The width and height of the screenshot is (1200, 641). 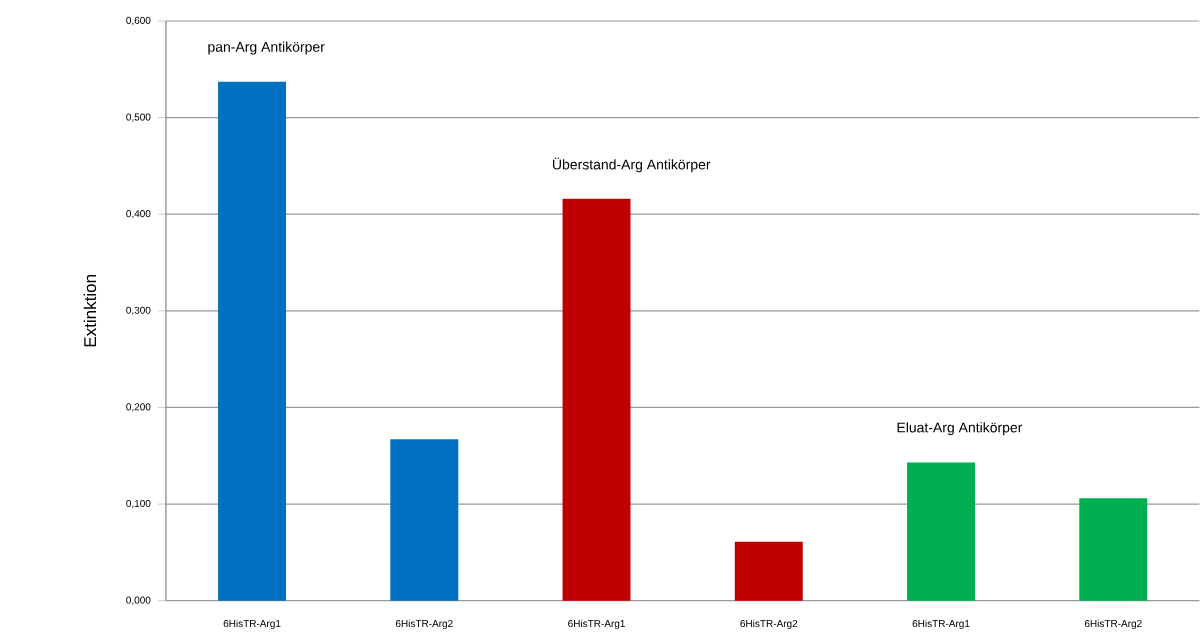 I want to click on annotation: Überstand-Arg Antikörper, so click(x=631, y=165).